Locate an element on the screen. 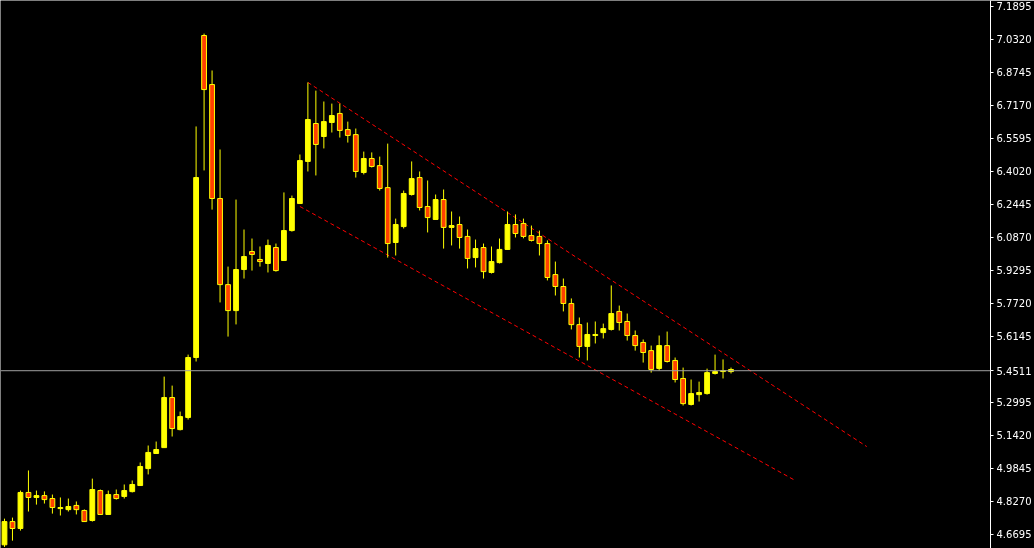  y-tick-label: 6.8745 is located at coordinates (1014, 73).